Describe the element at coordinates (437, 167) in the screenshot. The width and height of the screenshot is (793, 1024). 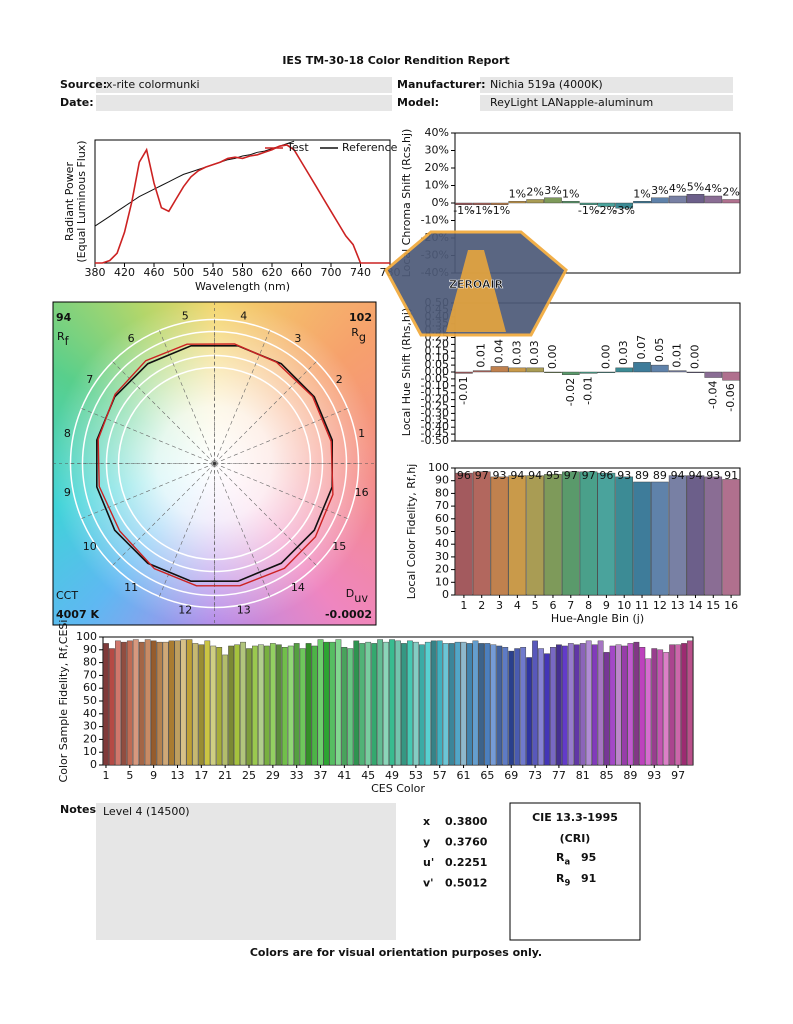
I see `y-tick-label: 20%` at that location.